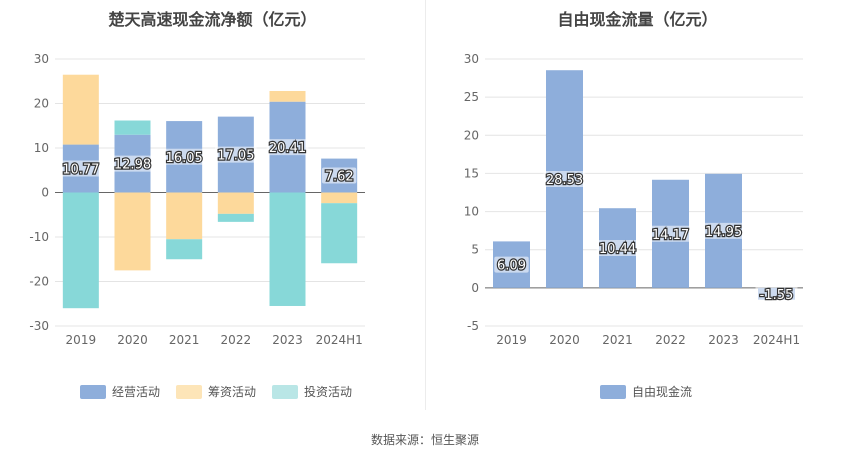 The width and height of the screenshot is (850, 459). I want to click on fcf-y-tick-label: 15, so click(471, 173).